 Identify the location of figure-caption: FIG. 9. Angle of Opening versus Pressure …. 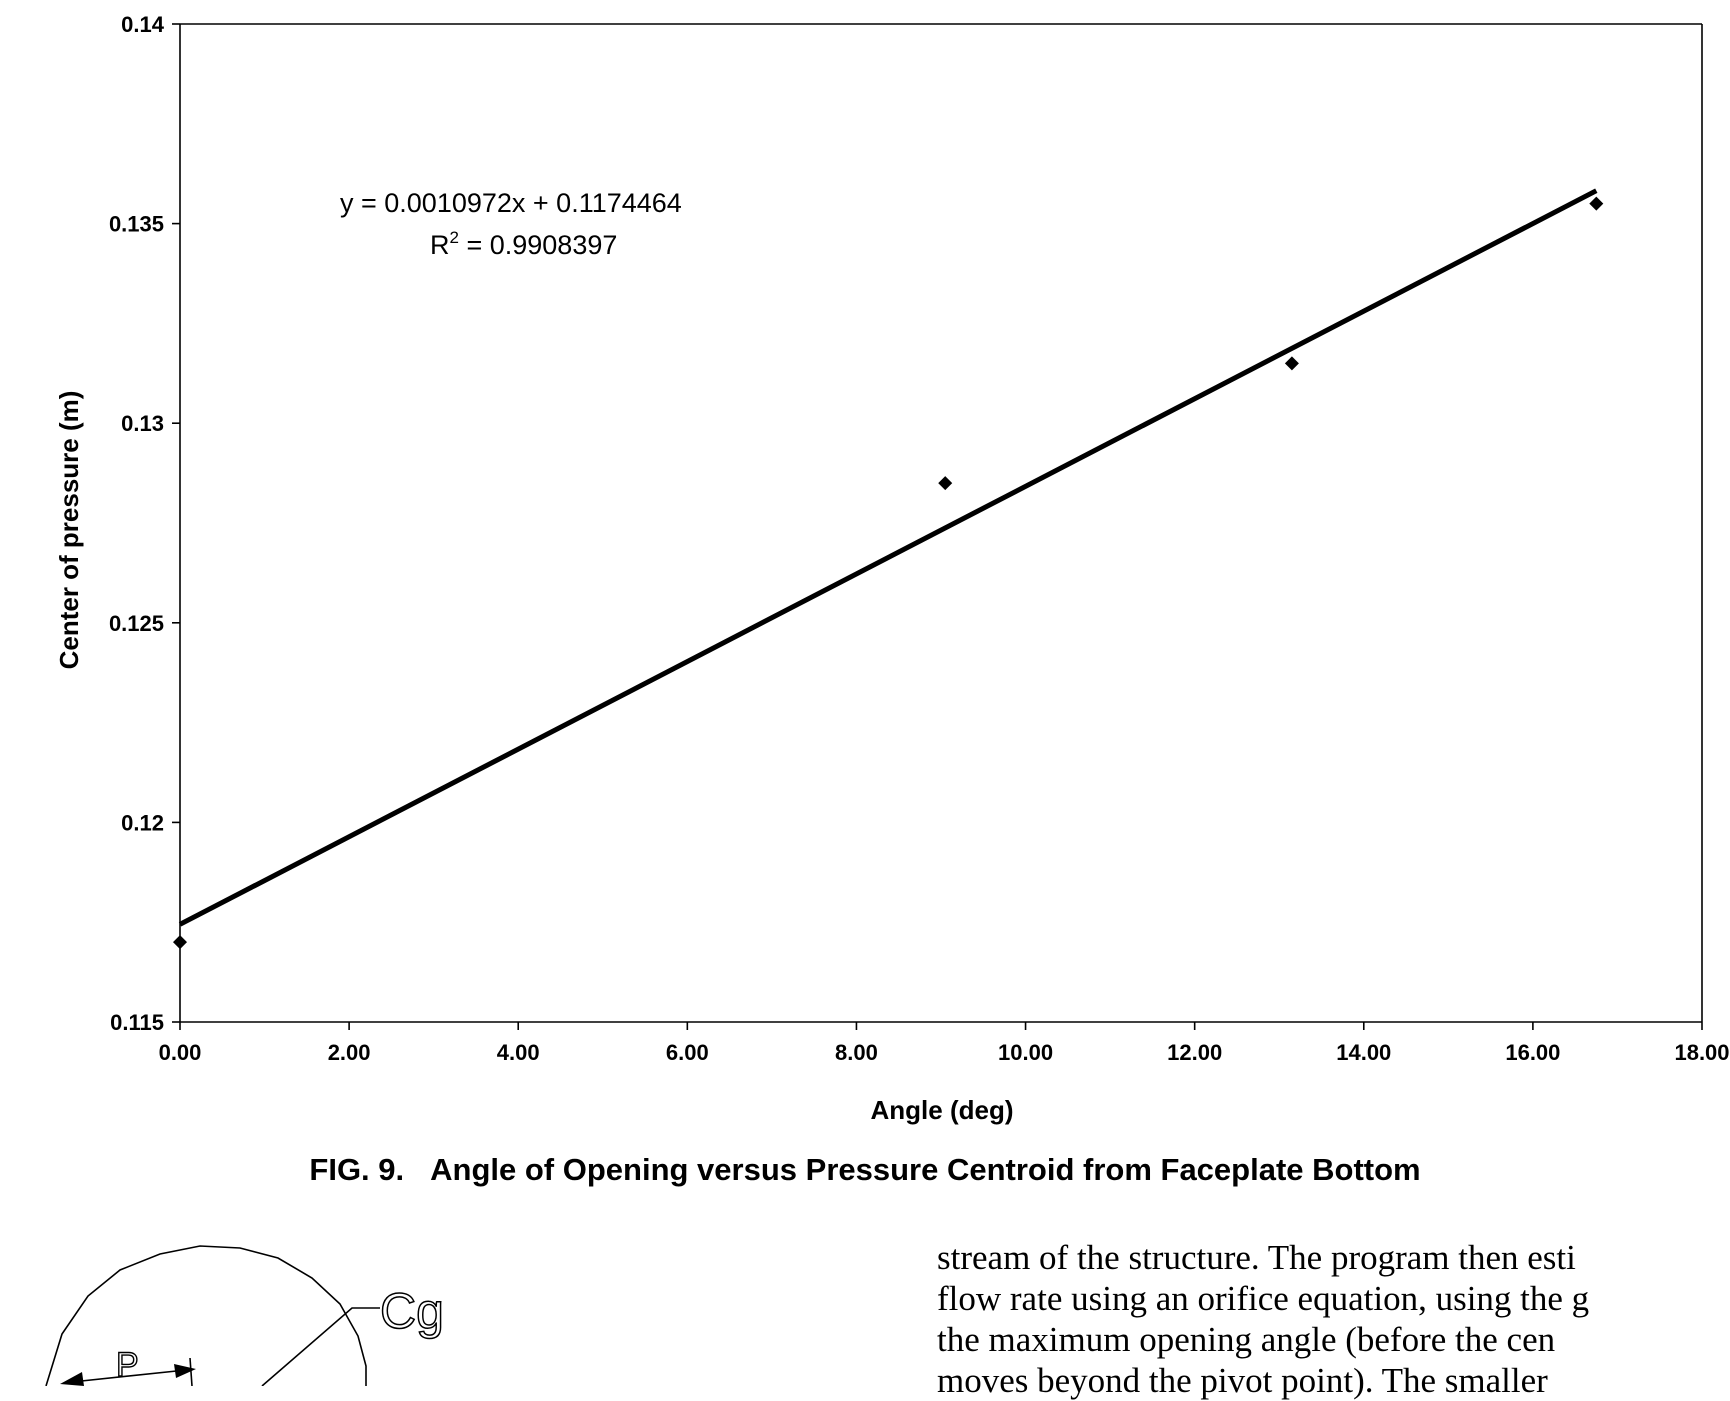
(865, 1170).